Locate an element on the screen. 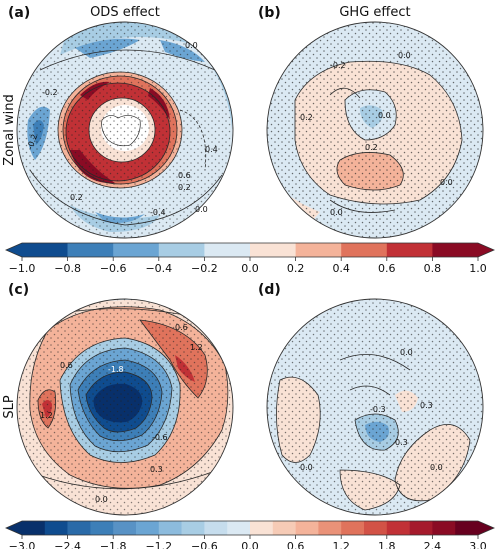  row-label-slp: SLP is located at coordinates (9, 406).